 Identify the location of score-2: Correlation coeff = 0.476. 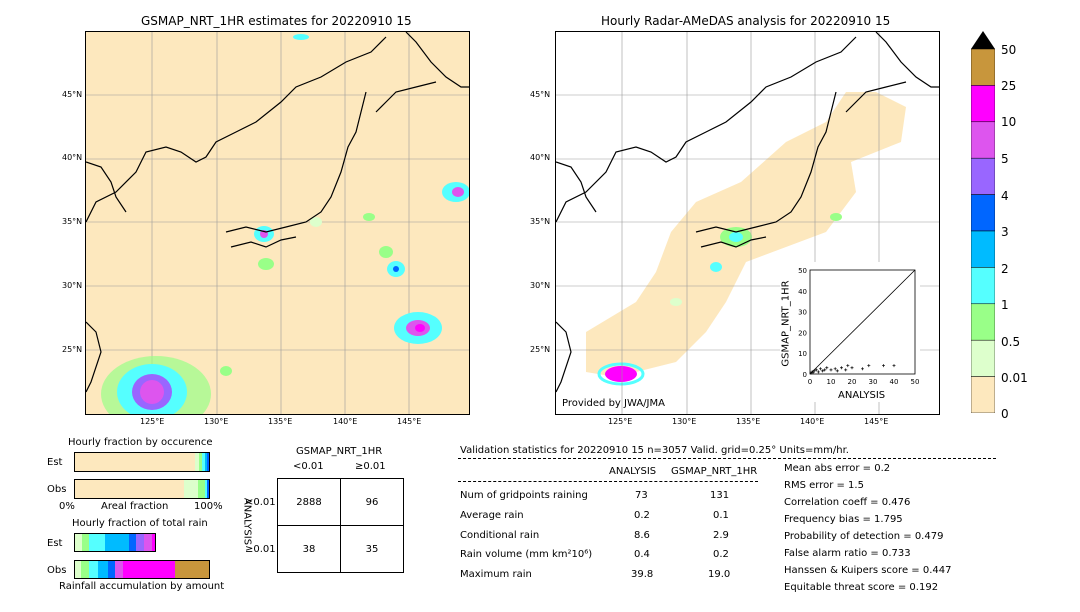
(847, 502).